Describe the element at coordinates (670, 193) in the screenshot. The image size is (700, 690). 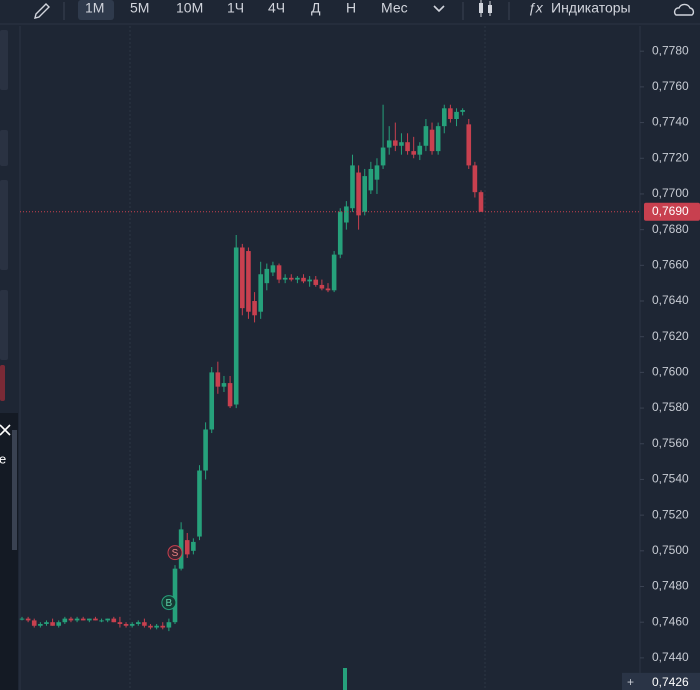
I see `y-tick-label: 0,7700` at that location.